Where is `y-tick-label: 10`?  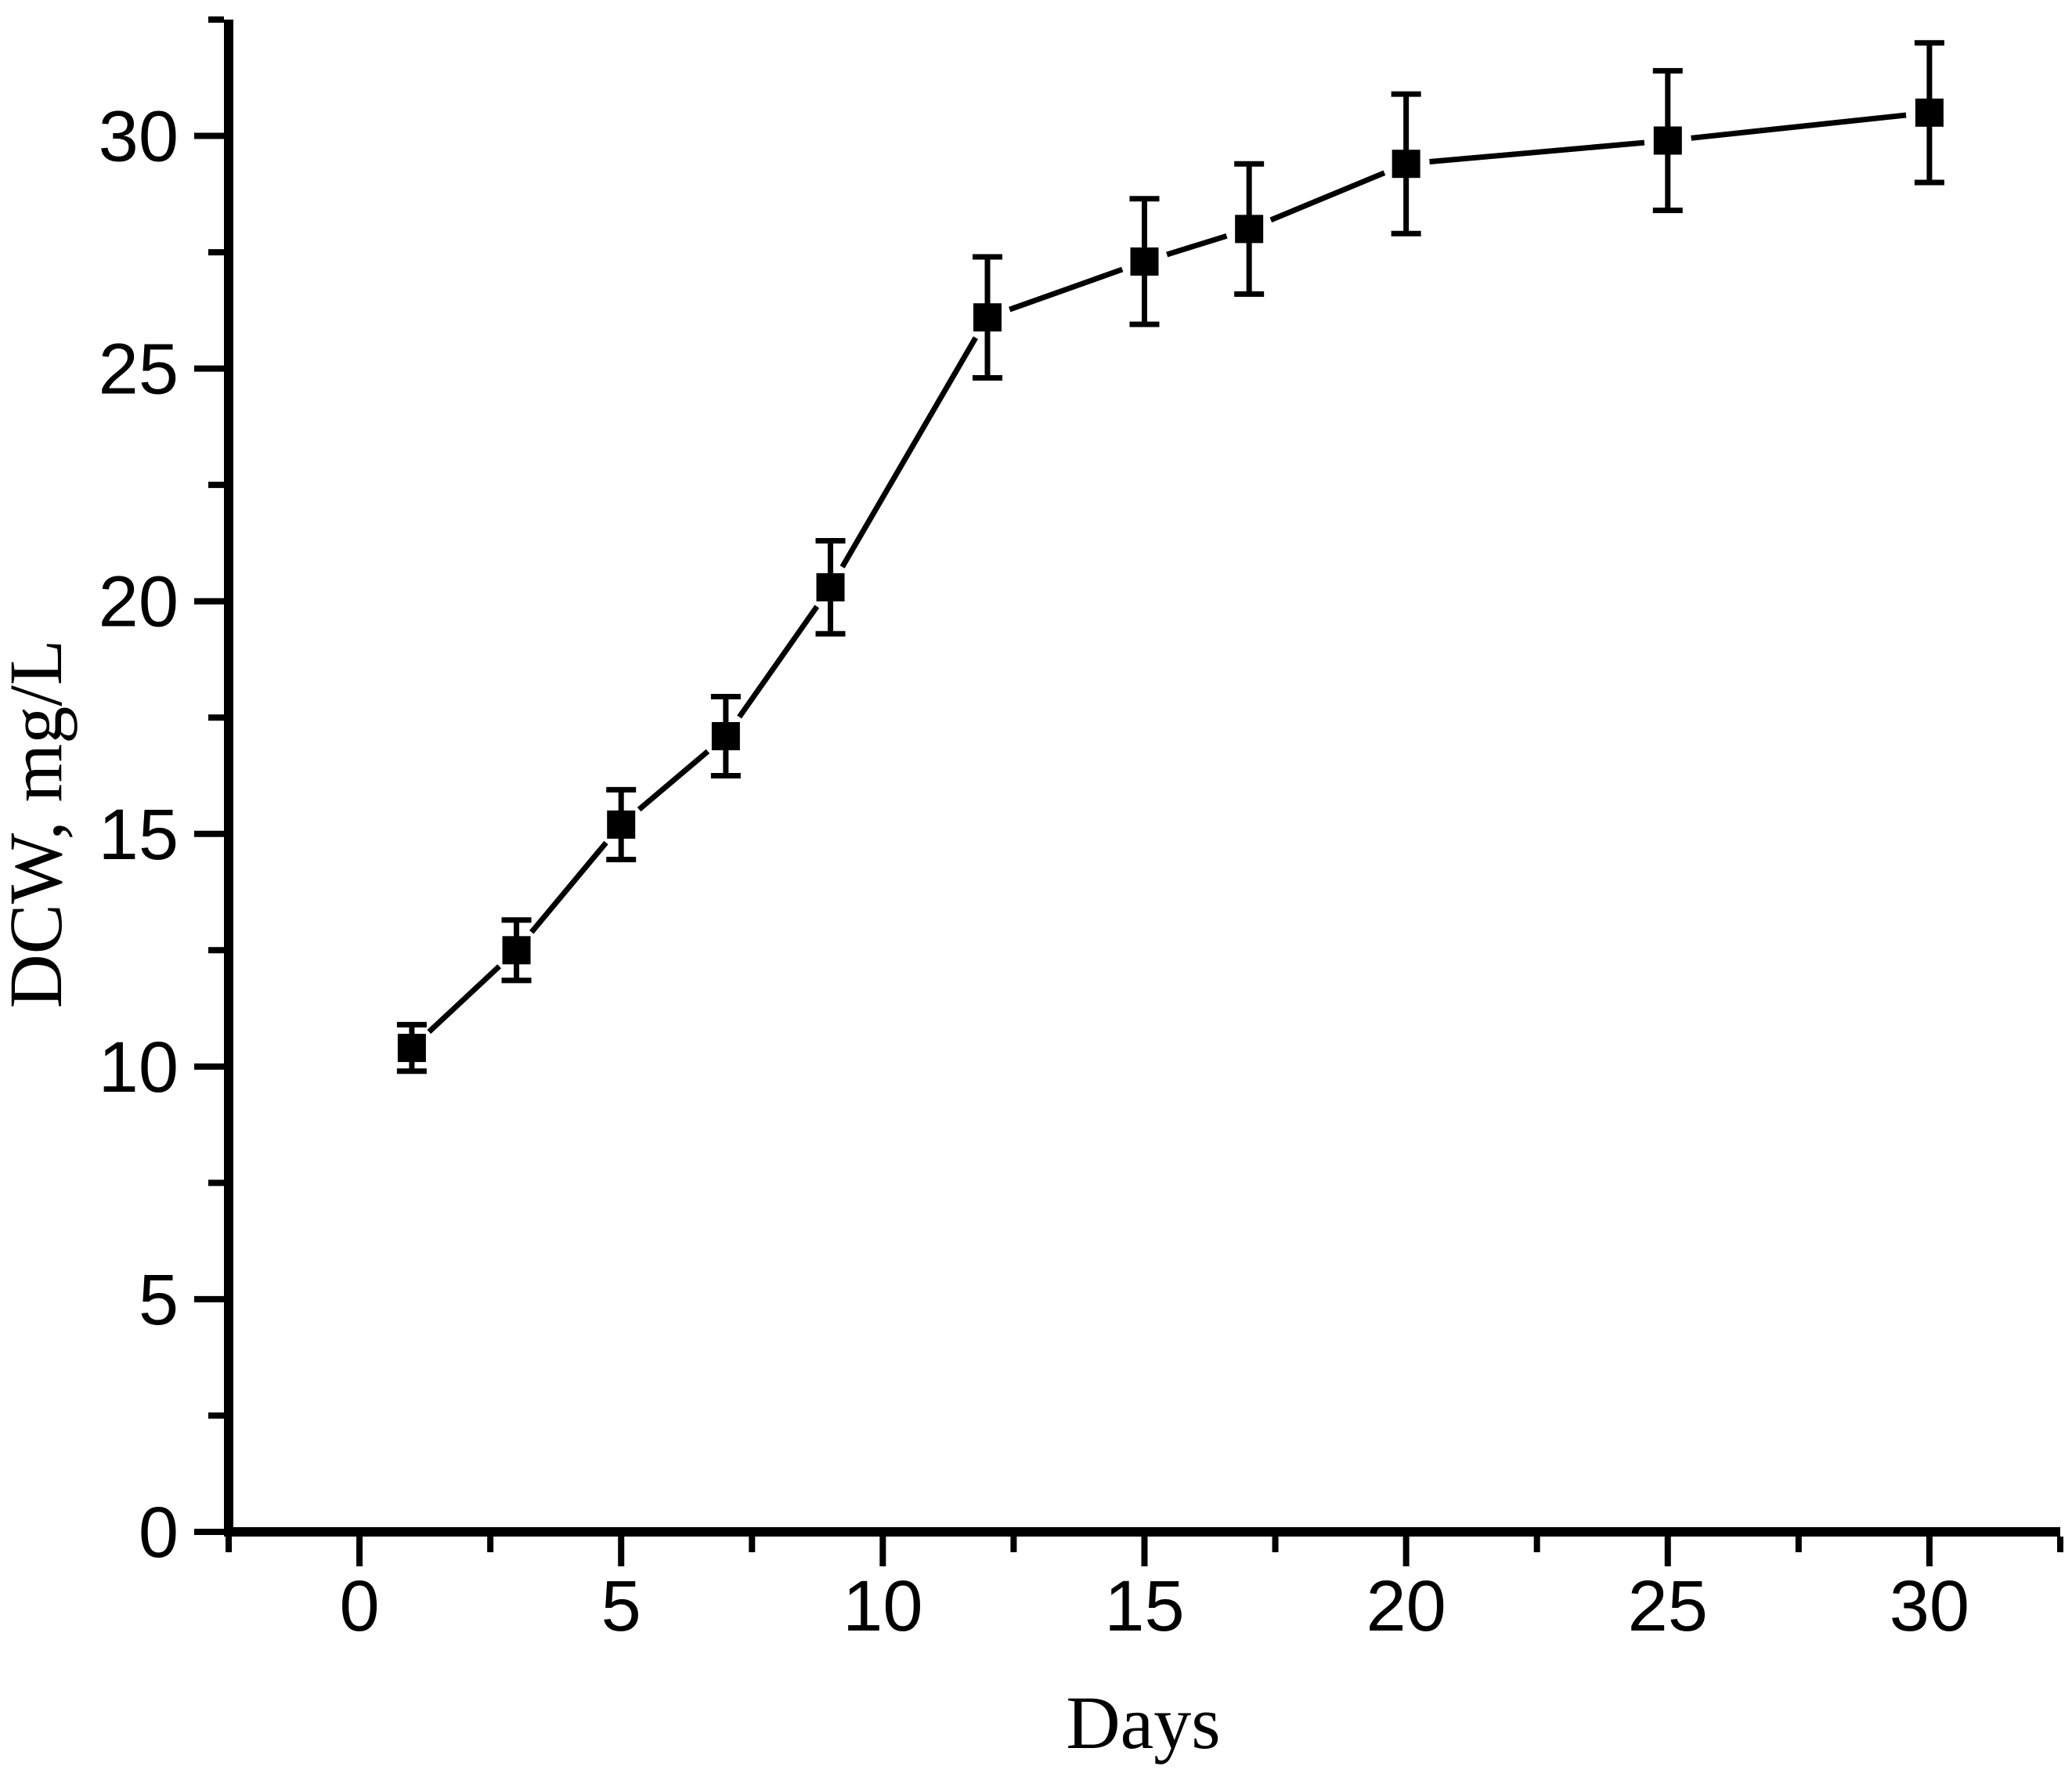 y-tick-label: 10 is located at coordinates (139, 1067).